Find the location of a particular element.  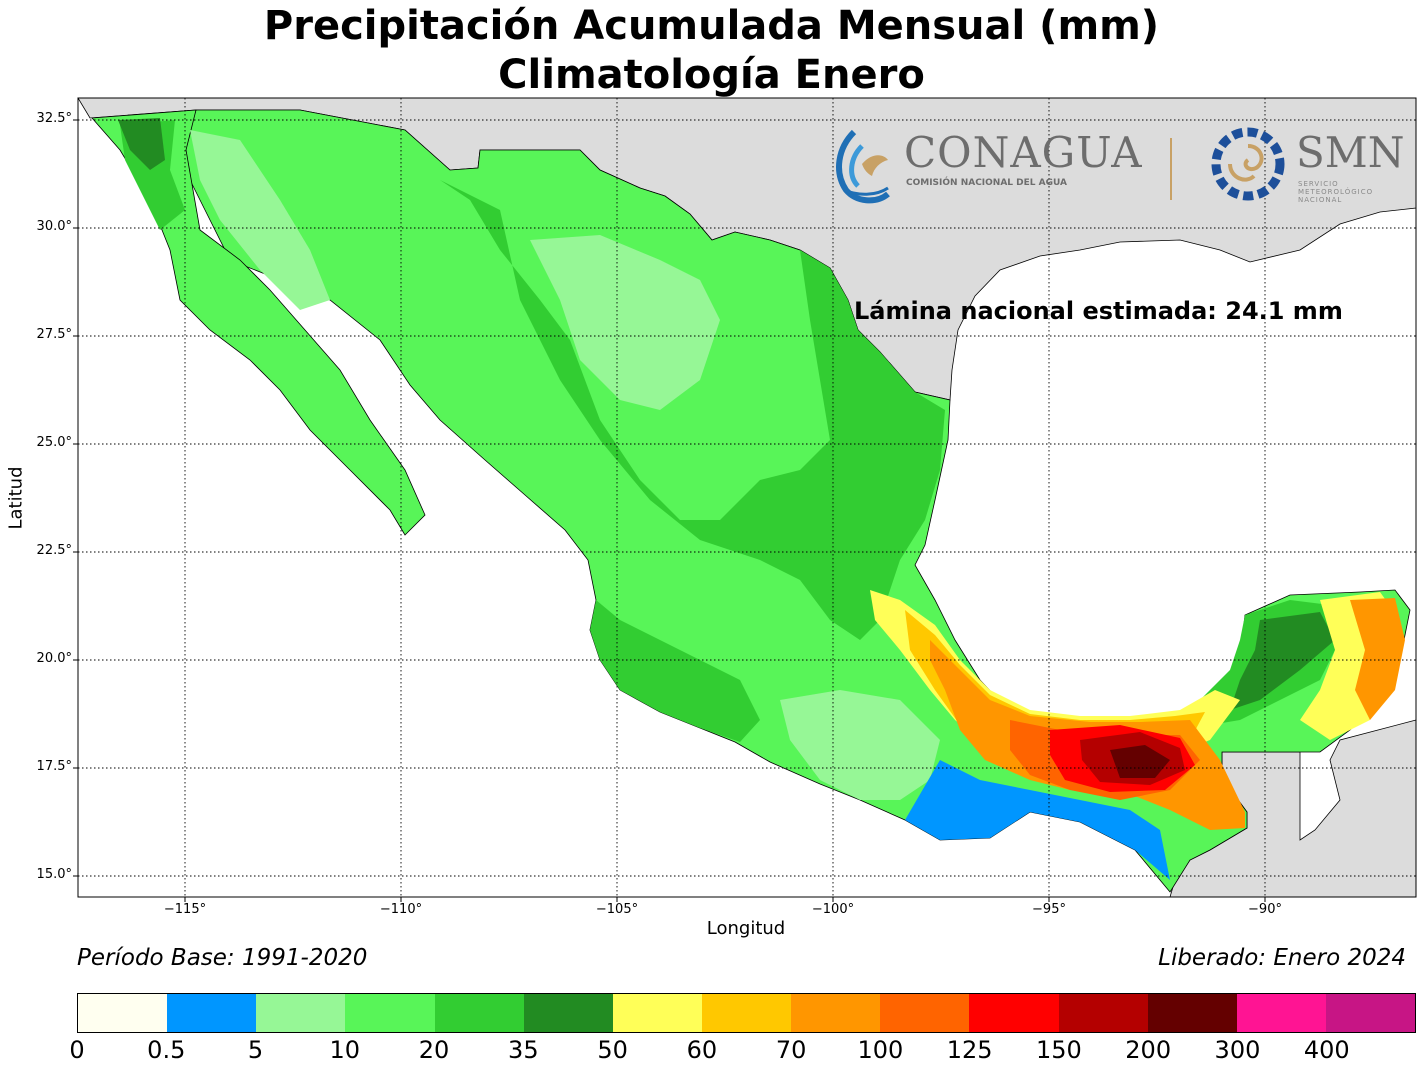

y-axis-label: Latitud is located at coordinates (16, 498).